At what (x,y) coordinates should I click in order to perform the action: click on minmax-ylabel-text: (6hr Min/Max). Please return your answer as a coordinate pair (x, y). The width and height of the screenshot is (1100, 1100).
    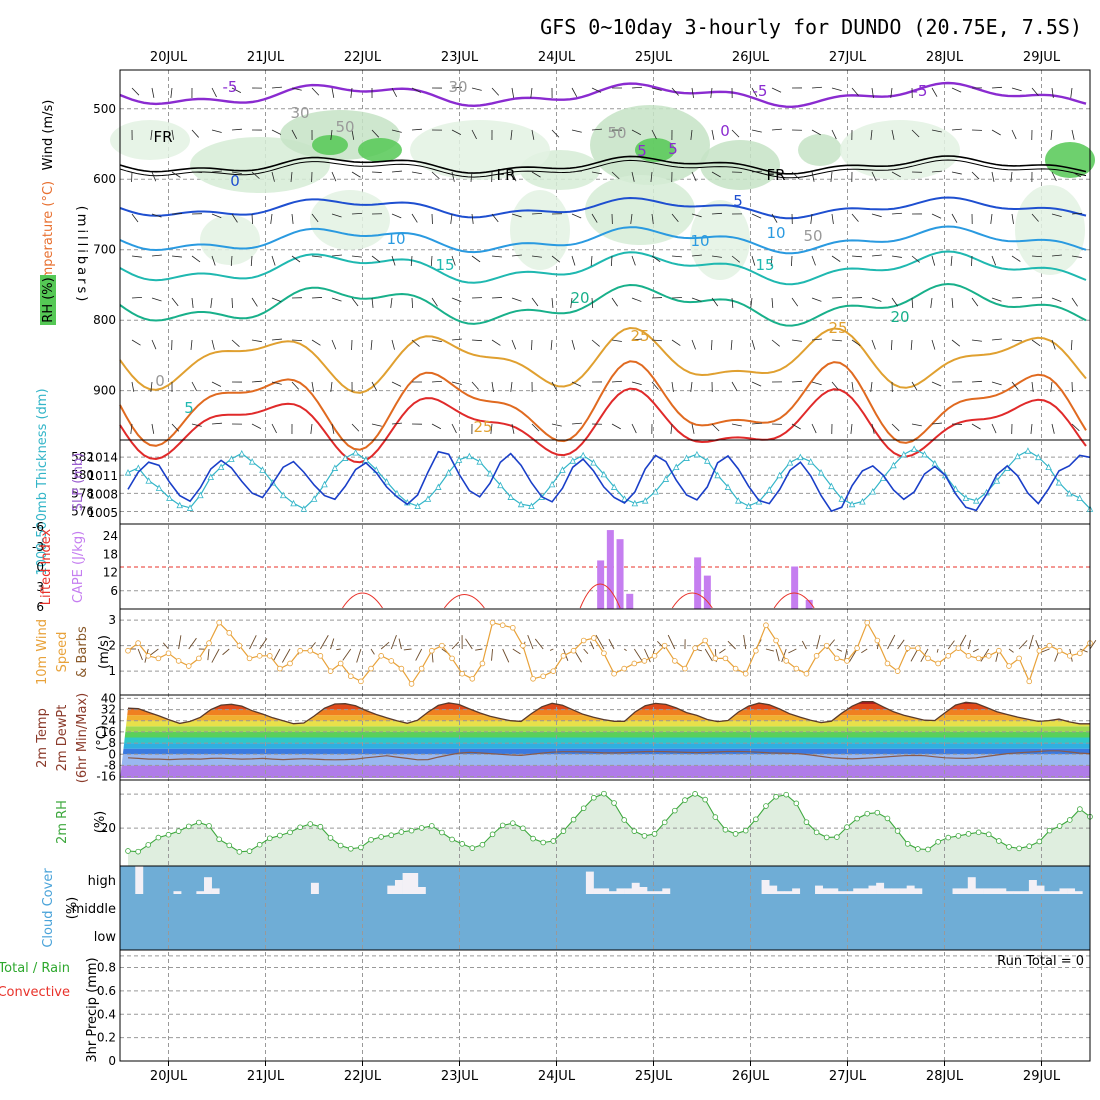
    Looking at the image, I should click on (82, 738).